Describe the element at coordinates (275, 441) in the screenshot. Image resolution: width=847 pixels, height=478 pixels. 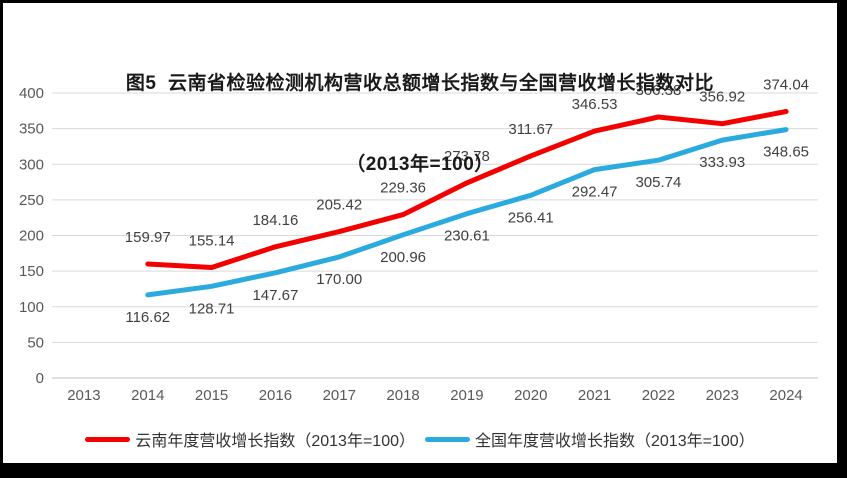
I see `yunnan-series-label: 云南年度营收增长指数（2013年=100）` at that location.